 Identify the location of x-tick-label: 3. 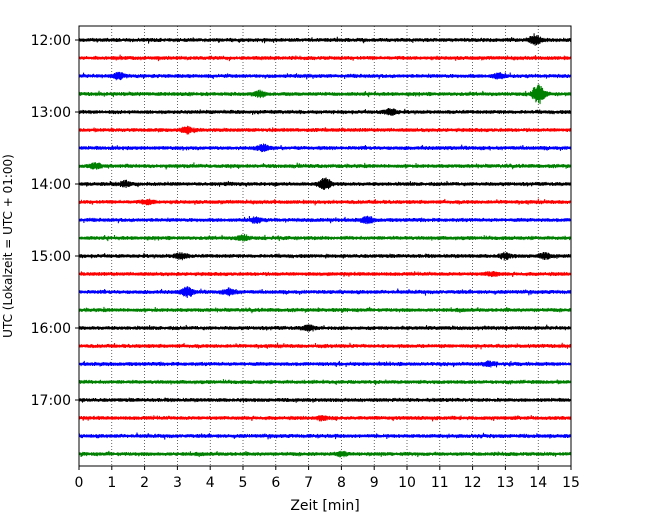
(177, 483).